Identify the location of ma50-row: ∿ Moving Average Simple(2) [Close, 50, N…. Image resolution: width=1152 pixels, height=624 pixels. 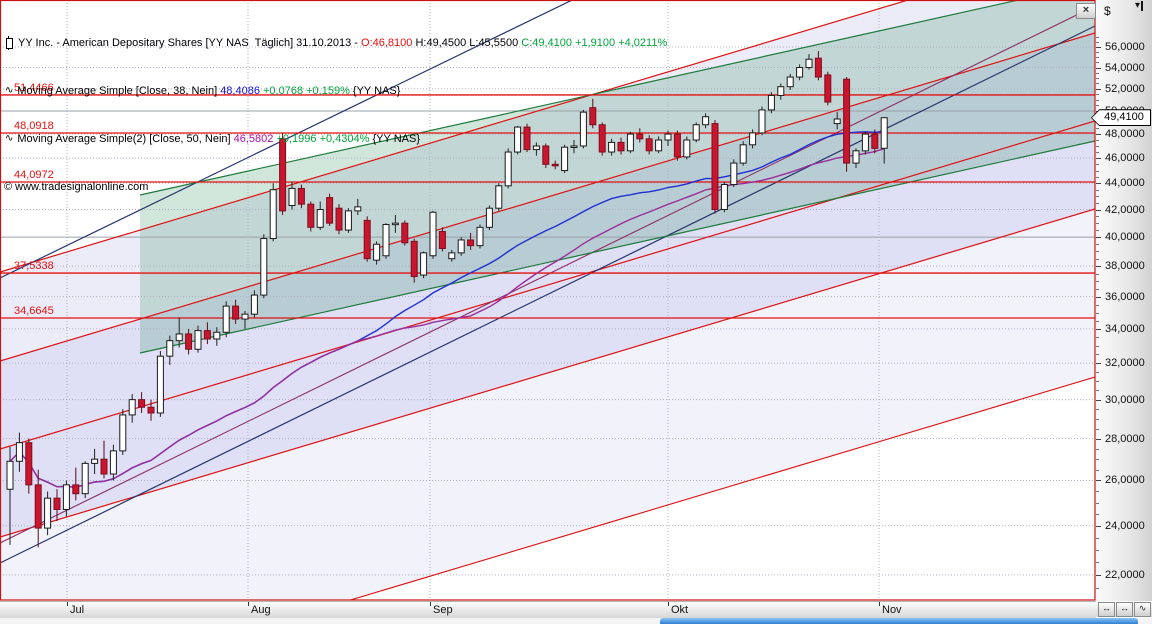
(335, 139).